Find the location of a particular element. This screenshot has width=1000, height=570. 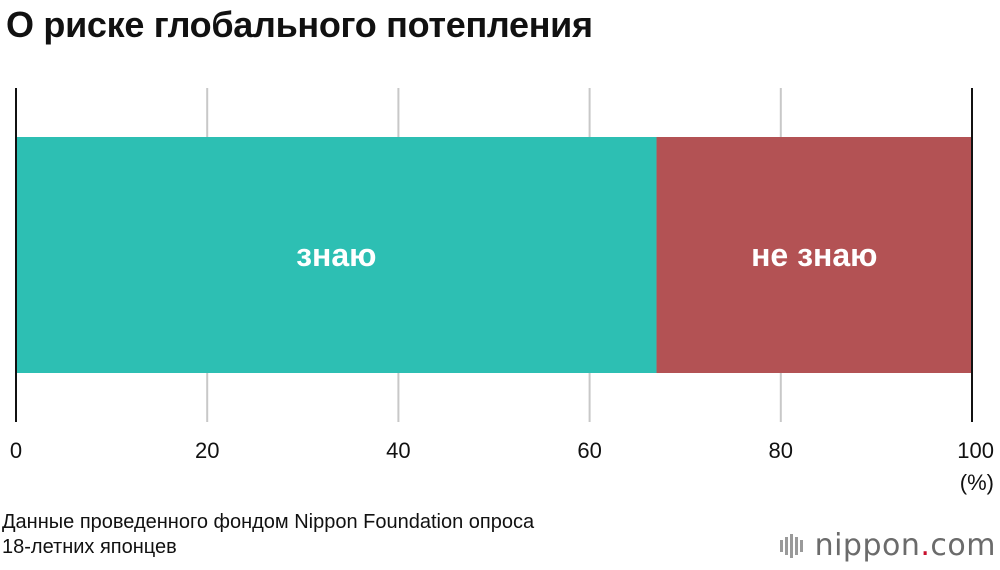

tick-label-40: 40 is located at coordinates (398, 450).